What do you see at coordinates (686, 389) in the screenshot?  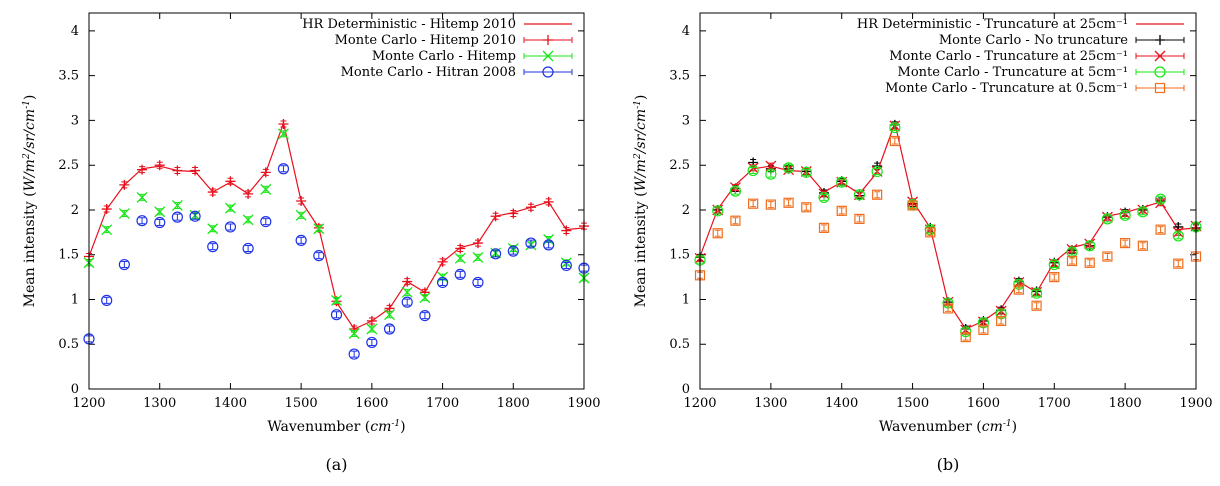 I see `y-tick-label: 0` at bounding box center [686, 389].